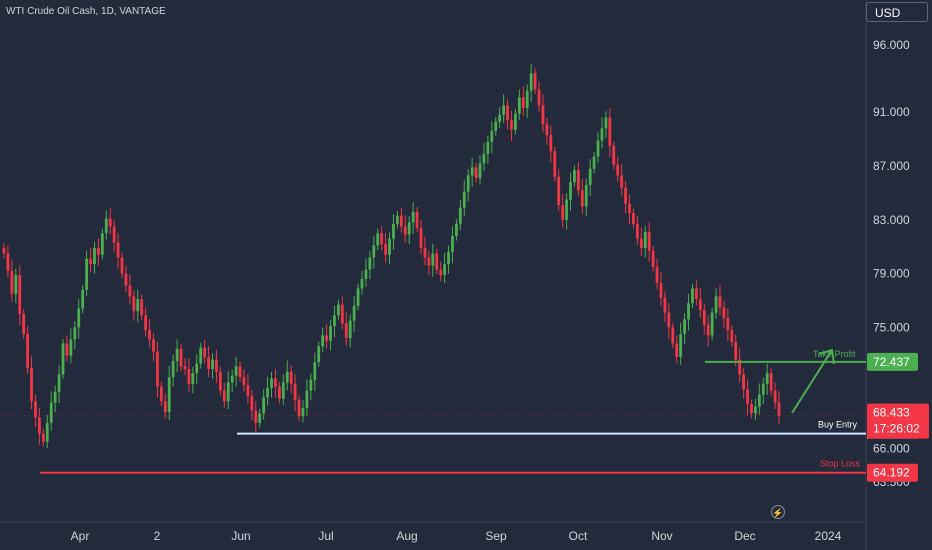  What do you see at coordinates (778, 512) in the screenshot?
I see `lightning-bolt-icon: ⚡` at bounding box center [778, 512].